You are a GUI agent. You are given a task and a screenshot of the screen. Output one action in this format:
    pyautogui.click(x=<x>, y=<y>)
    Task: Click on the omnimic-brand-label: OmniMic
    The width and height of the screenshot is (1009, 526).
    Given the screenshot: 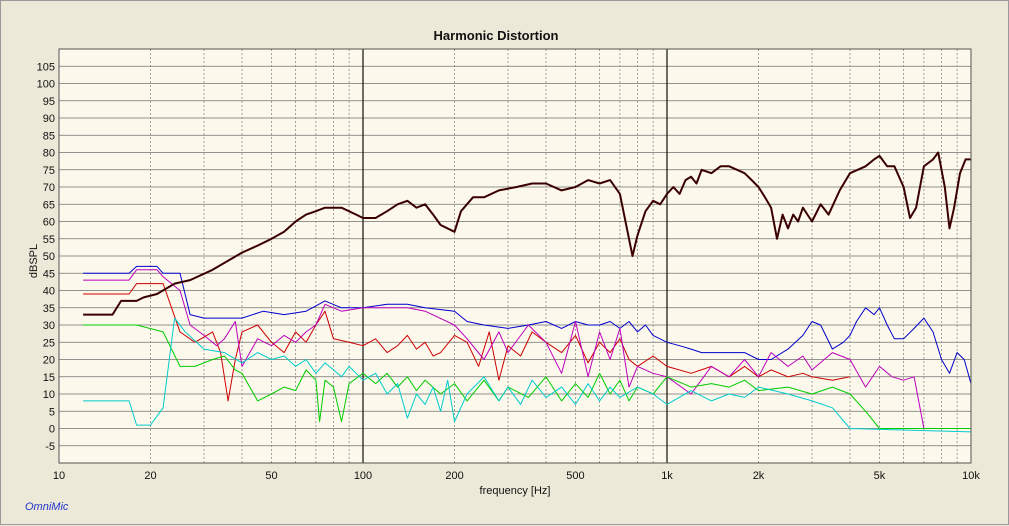 What is the action you would take?
    pyautogui.click(x=47, y=507)
    